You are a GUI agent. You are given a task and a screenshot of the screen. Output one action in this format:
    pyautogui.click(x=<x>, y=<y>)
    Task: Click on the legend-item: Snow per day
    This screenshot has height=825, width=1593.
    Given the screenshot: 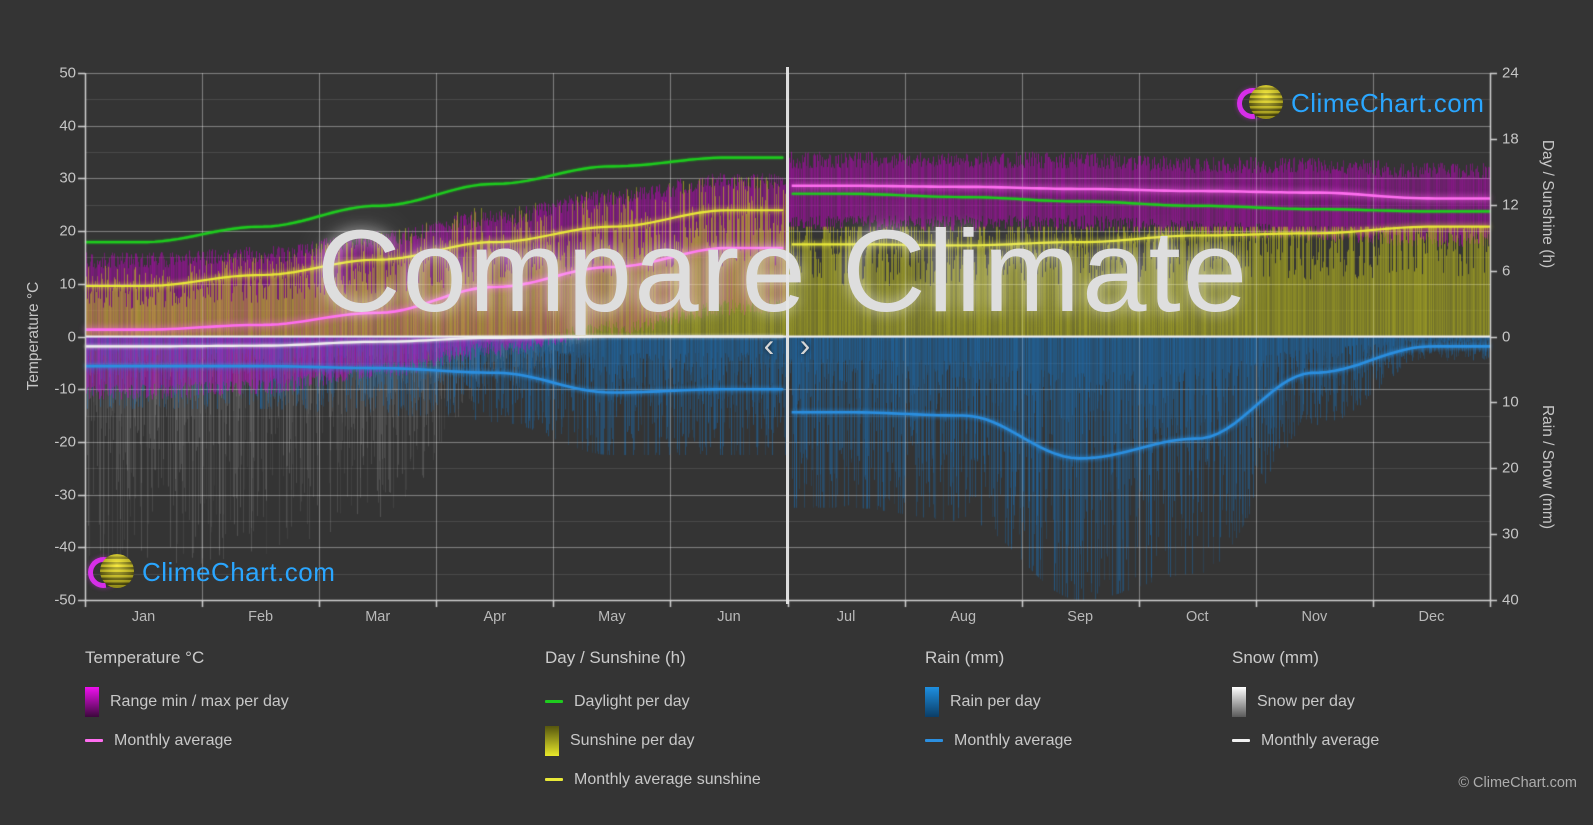 What is the action you would take?
    pyautogui.click(x=1305, y=701)
    